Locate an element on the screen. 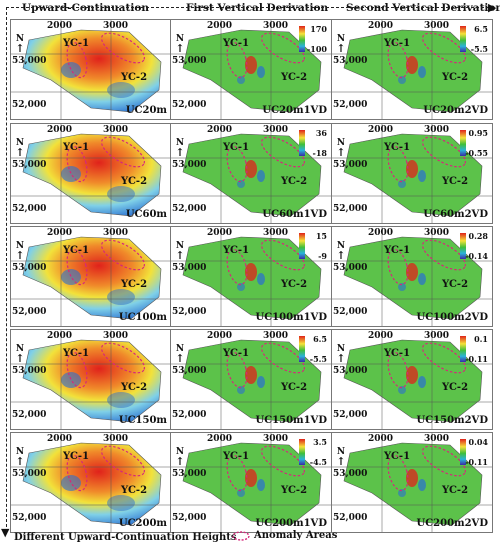  continuation-direction-line is located at coordinates (250, 7).